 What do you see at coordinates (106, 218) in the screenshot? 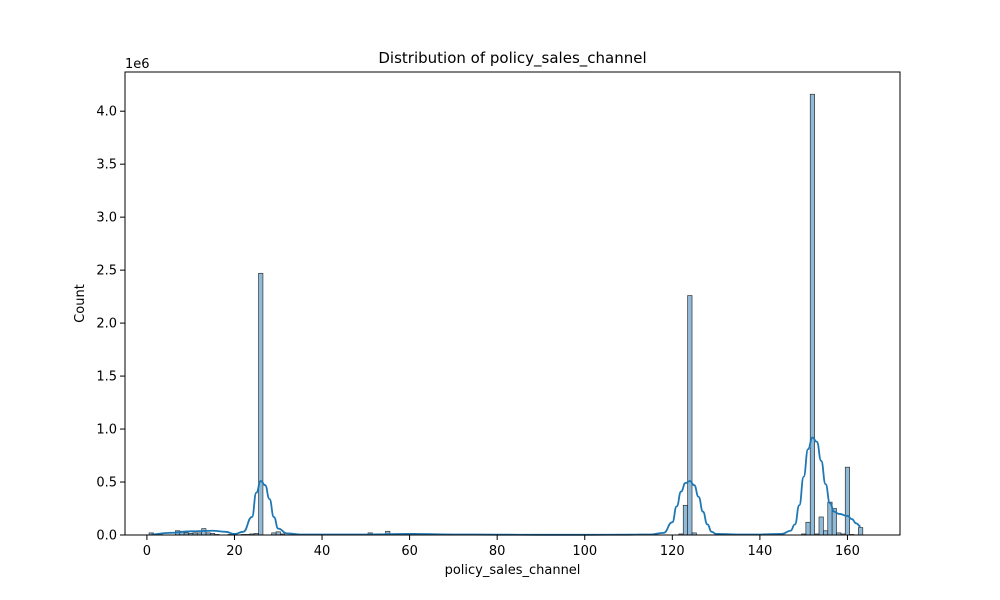
I see `y-tick-label: 3.0` at bounding box center [106, 218].